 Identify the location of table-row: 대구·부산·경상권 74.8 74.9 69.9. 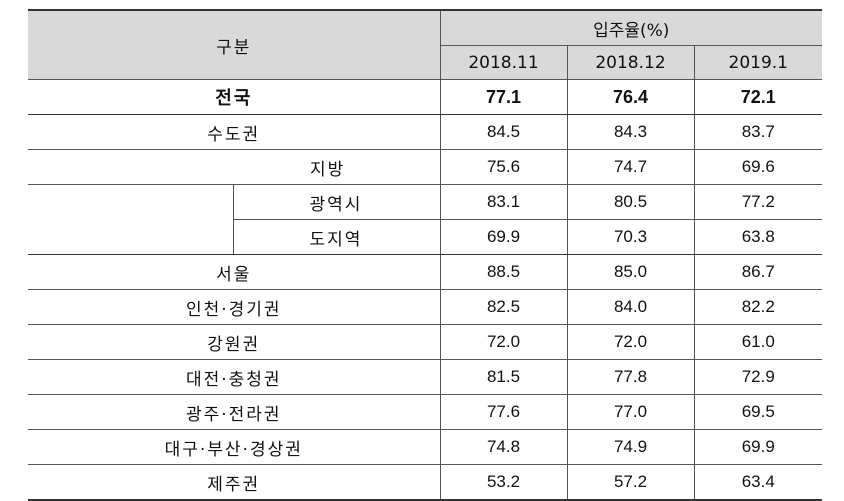
(425, 447).